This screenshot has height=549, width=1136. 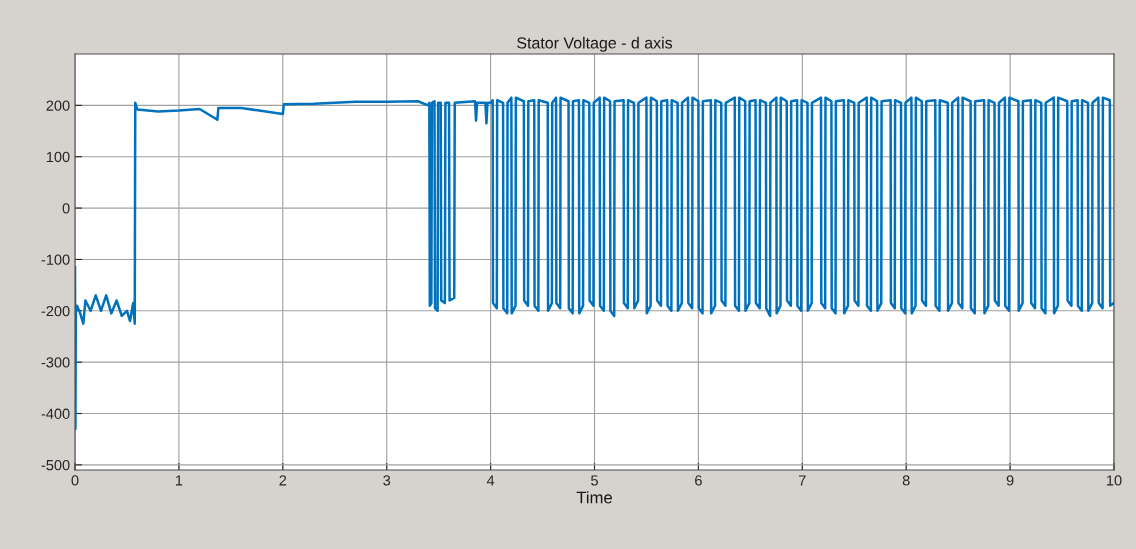 I want to click on x-tick-label: 2, so click(x=283, y=480).